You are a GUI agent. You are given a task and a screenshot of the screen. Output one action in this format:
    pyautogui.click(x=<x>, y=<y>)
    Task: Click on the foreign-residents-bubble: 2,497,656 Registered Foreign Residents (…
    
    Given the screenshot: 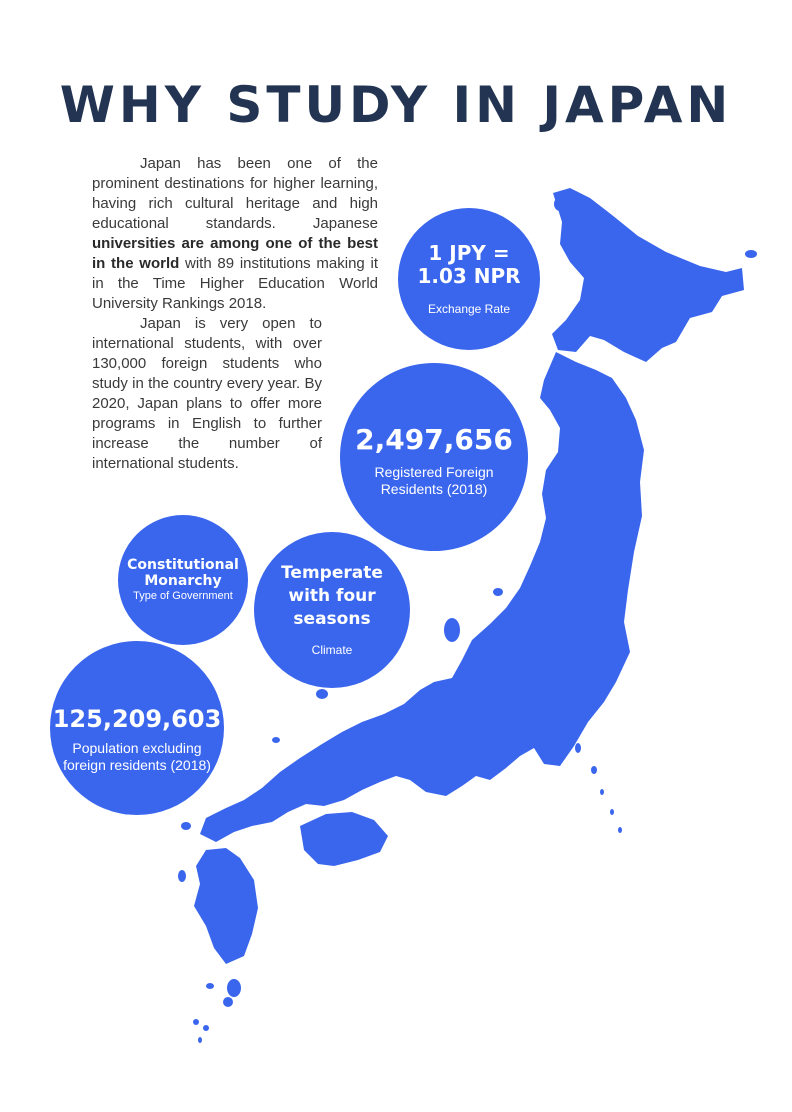 What is the action you would take?
    pyautogui.click(x=434, y=457)
    